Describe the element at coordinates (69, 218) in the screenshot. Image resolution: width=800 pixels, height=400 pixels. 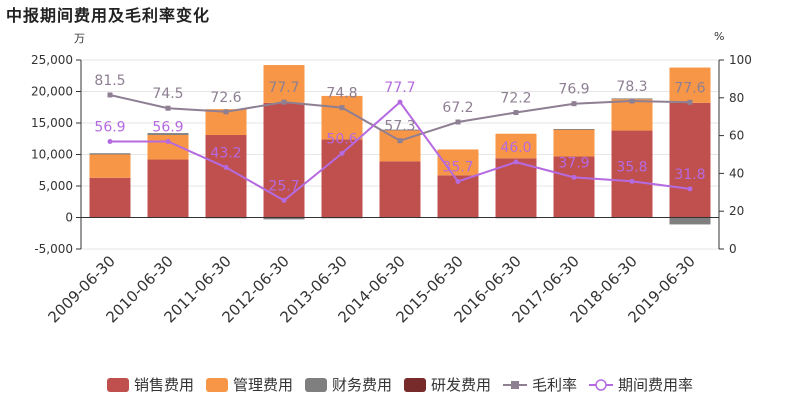
I see `left-axis-tick-label: 0` at that location.